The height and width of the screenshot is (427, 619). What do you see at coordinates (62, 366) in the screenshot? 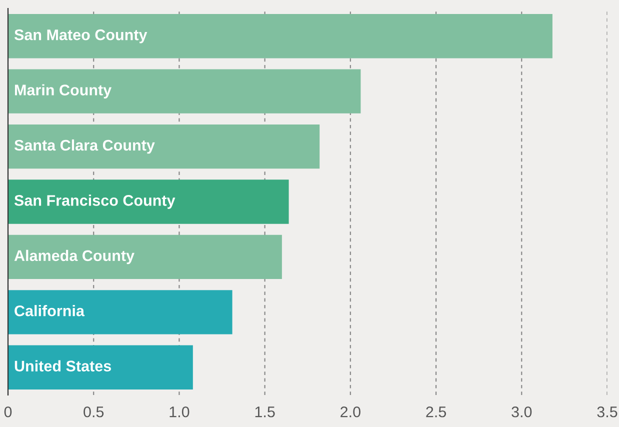
I see `y-tick-label: United States` at bounding box center [62, 366].